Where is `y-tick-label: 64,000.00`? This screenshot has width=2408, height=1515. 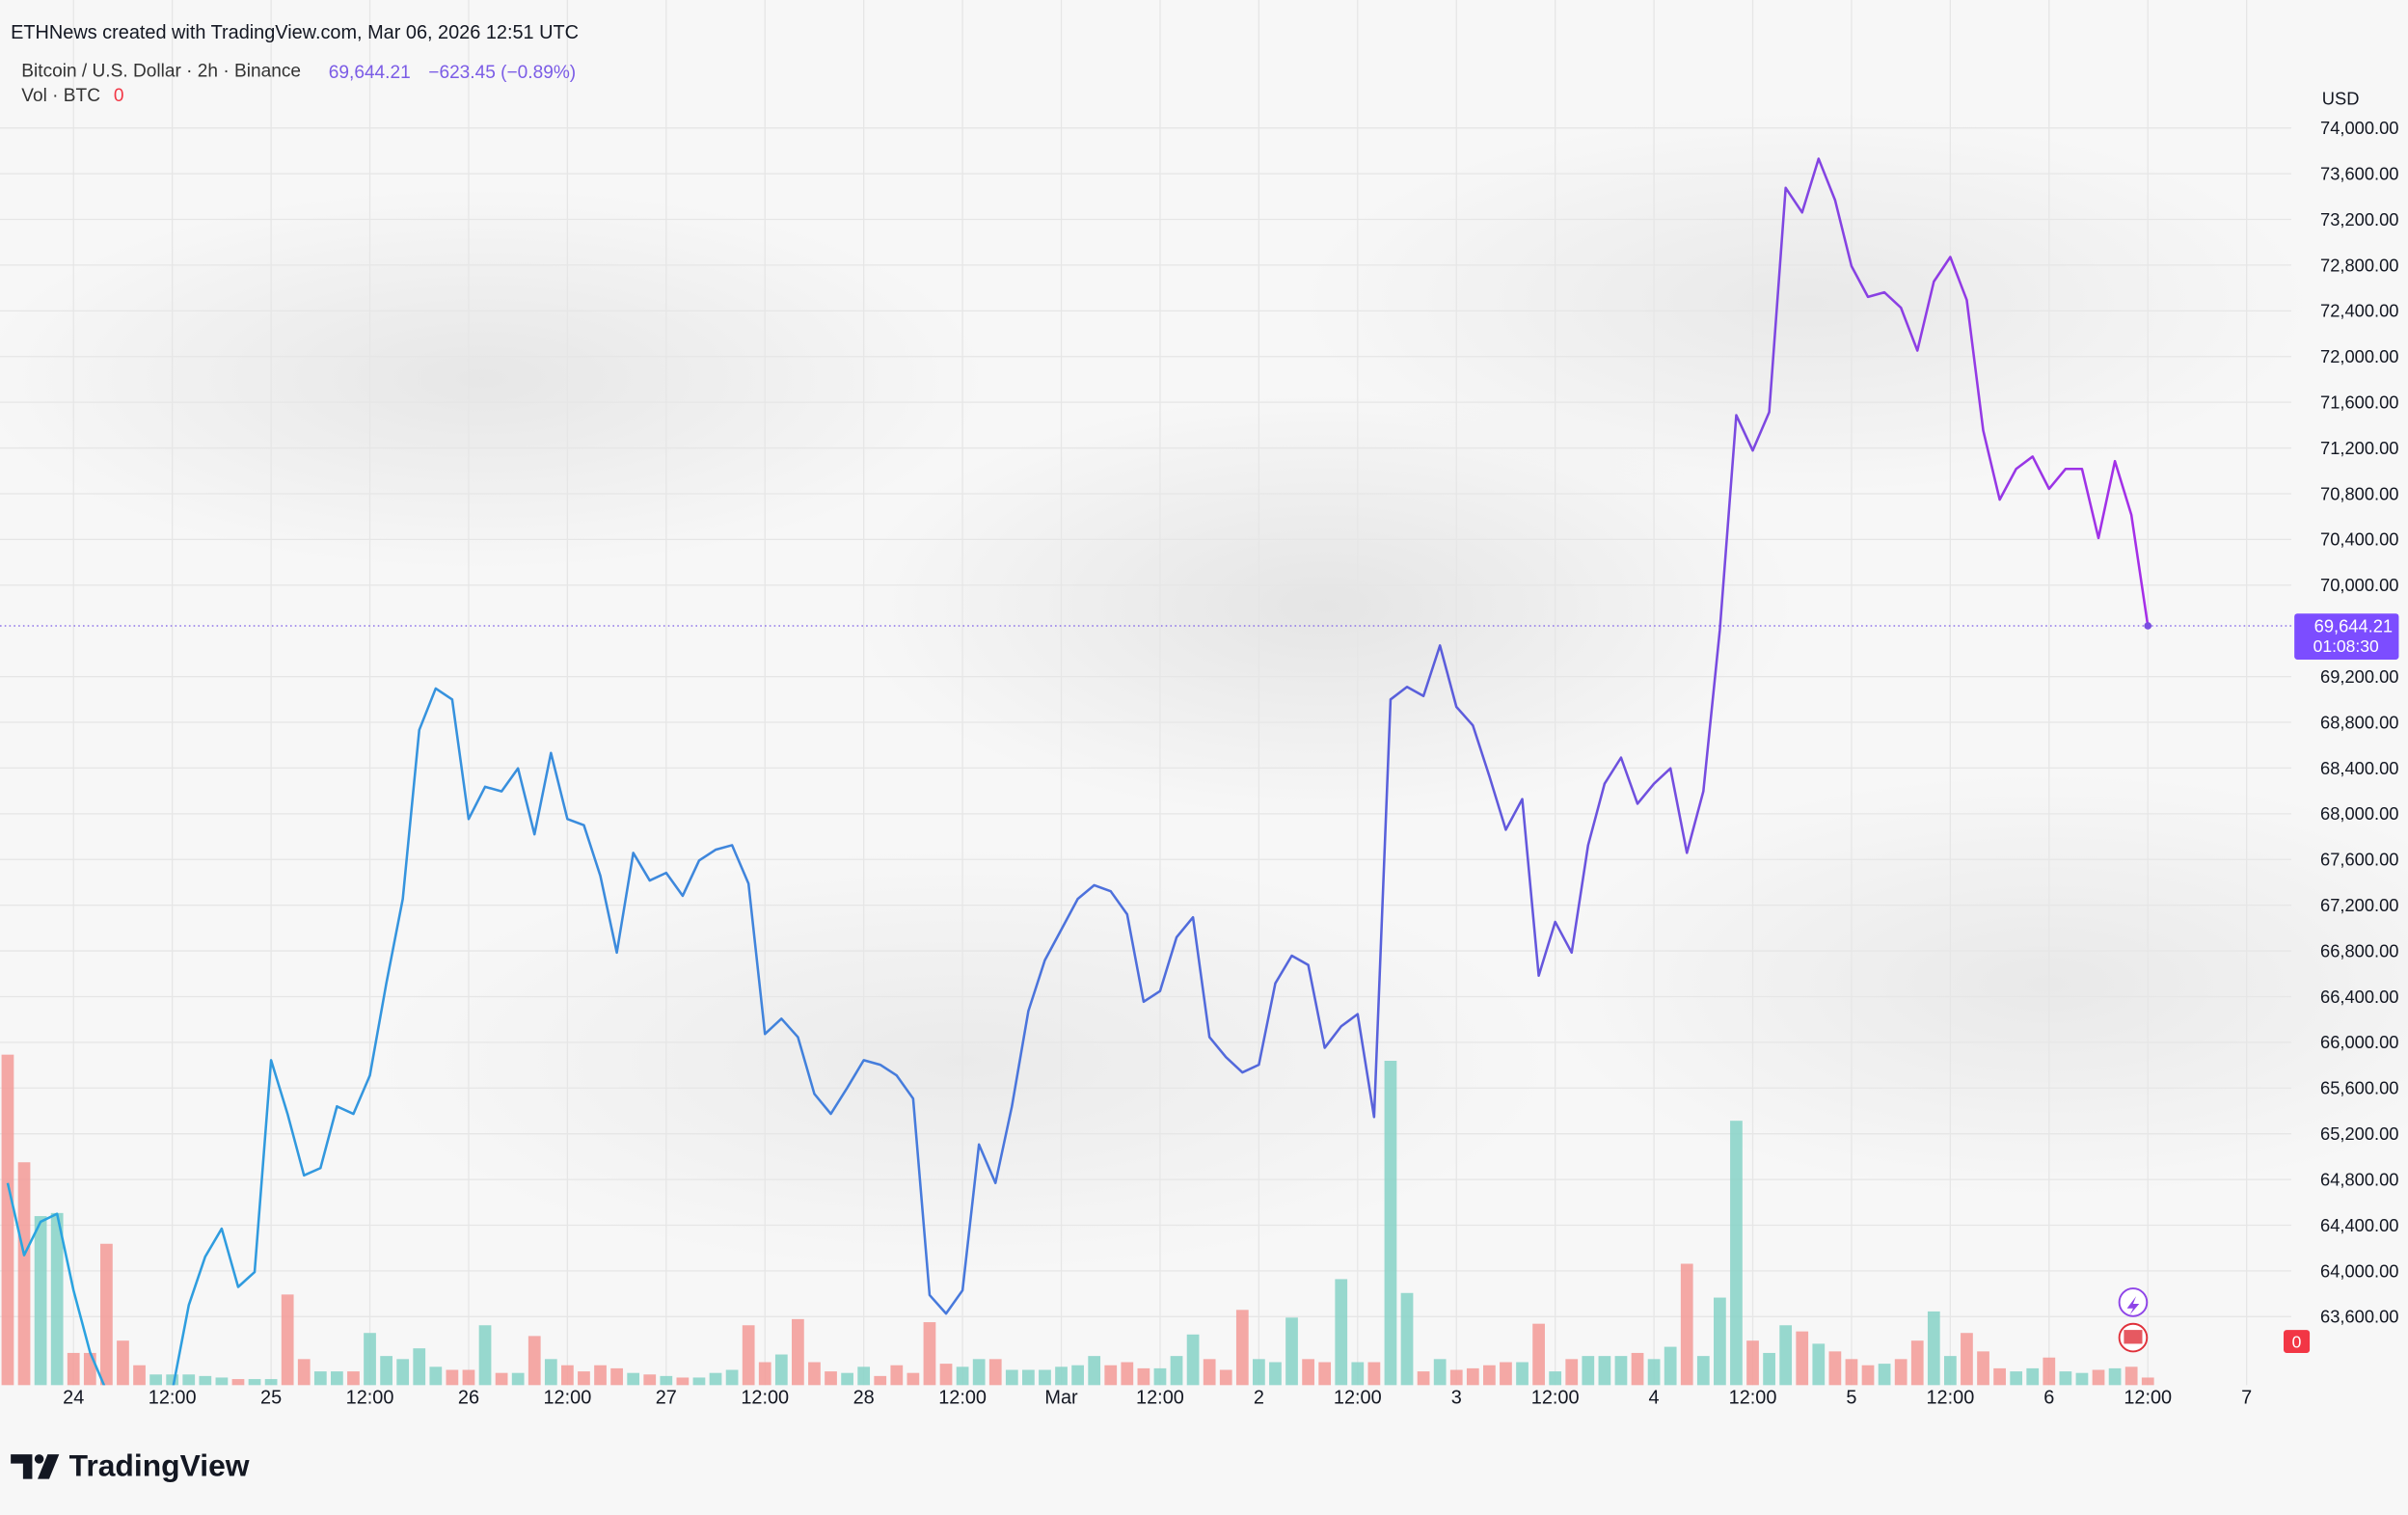 y-tick-label: 64,000.00 is located at coordinates (2359, 1270).